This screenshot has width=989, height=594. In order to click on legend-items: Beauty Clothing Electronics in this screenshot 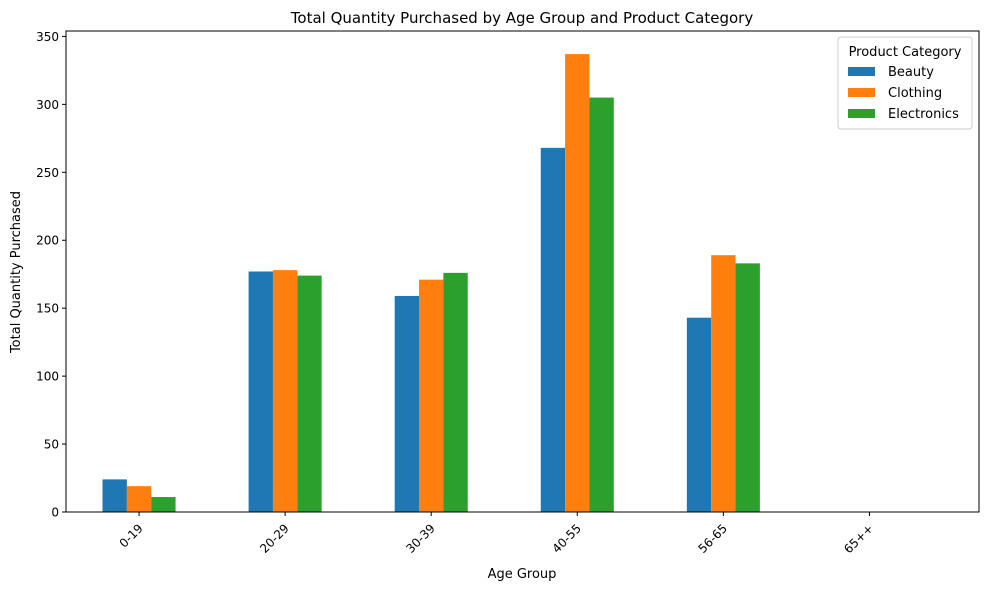, I will do `click(903, 93)`.